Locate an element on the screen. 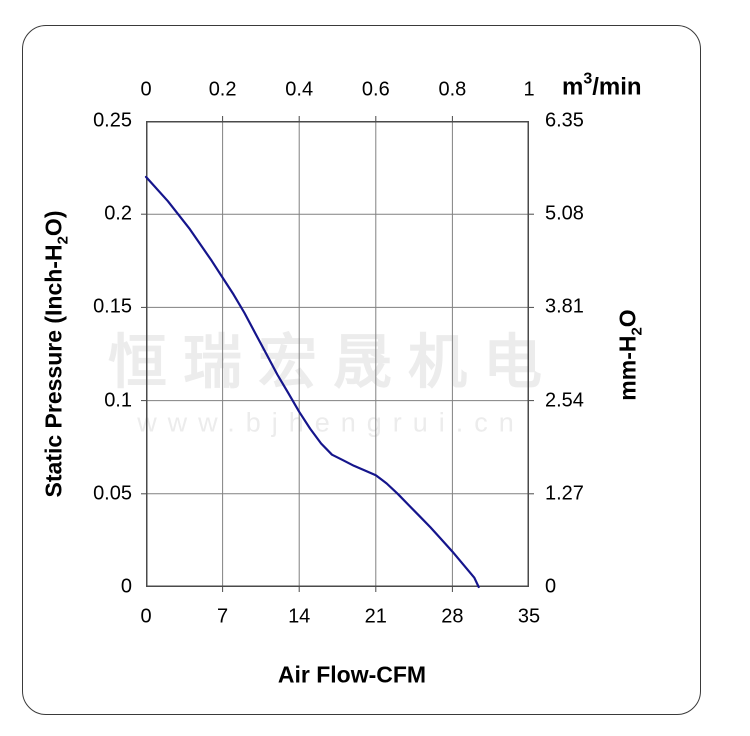  tick-label: 28 is located at coordinates (452, 616).